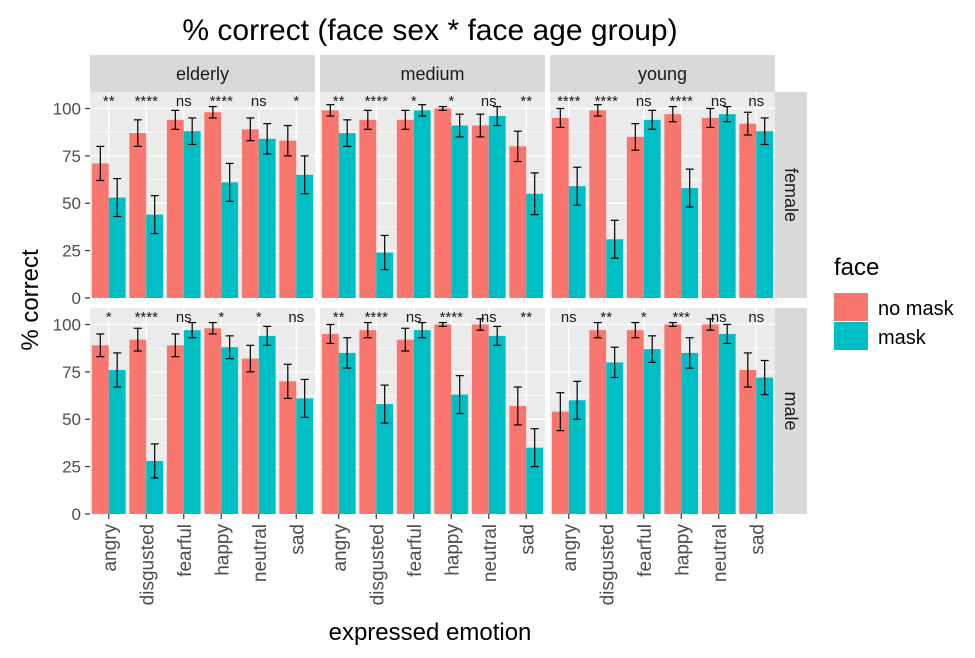 The height and width of the screenshot is (658, 975). Describe the element at coordinates (480, 419) in the screenshot. I see `bar-no_mask-neutral` at that location.